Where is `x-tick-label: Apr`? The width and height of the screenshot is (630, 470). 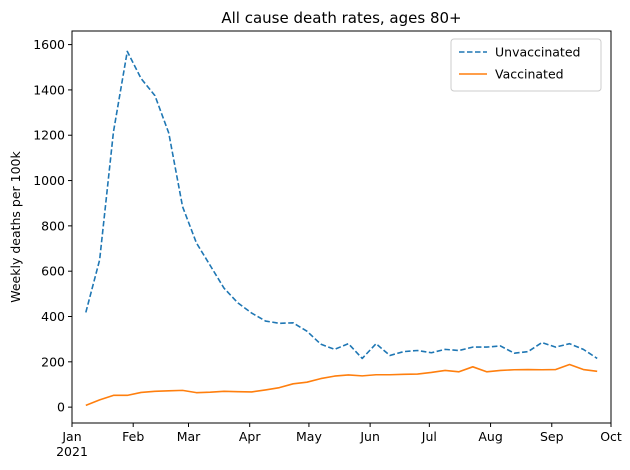 x-tick-label: Apr is located at coordinates (250, 436).